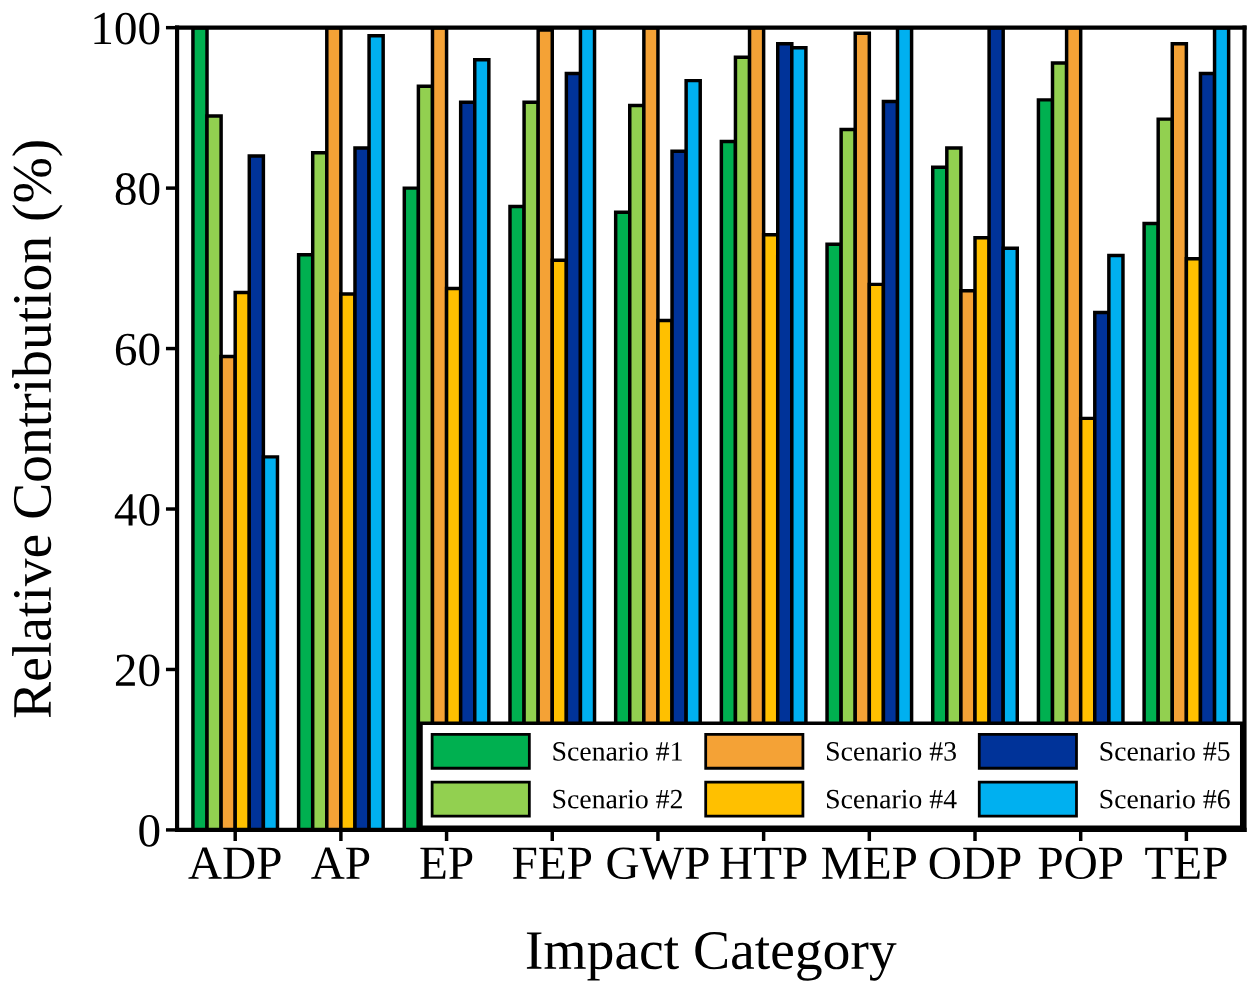  What do you see at coordinates (127, 28) in the screenshot?
I see `y-tick-label: 100` at bounding box center [127, 28].